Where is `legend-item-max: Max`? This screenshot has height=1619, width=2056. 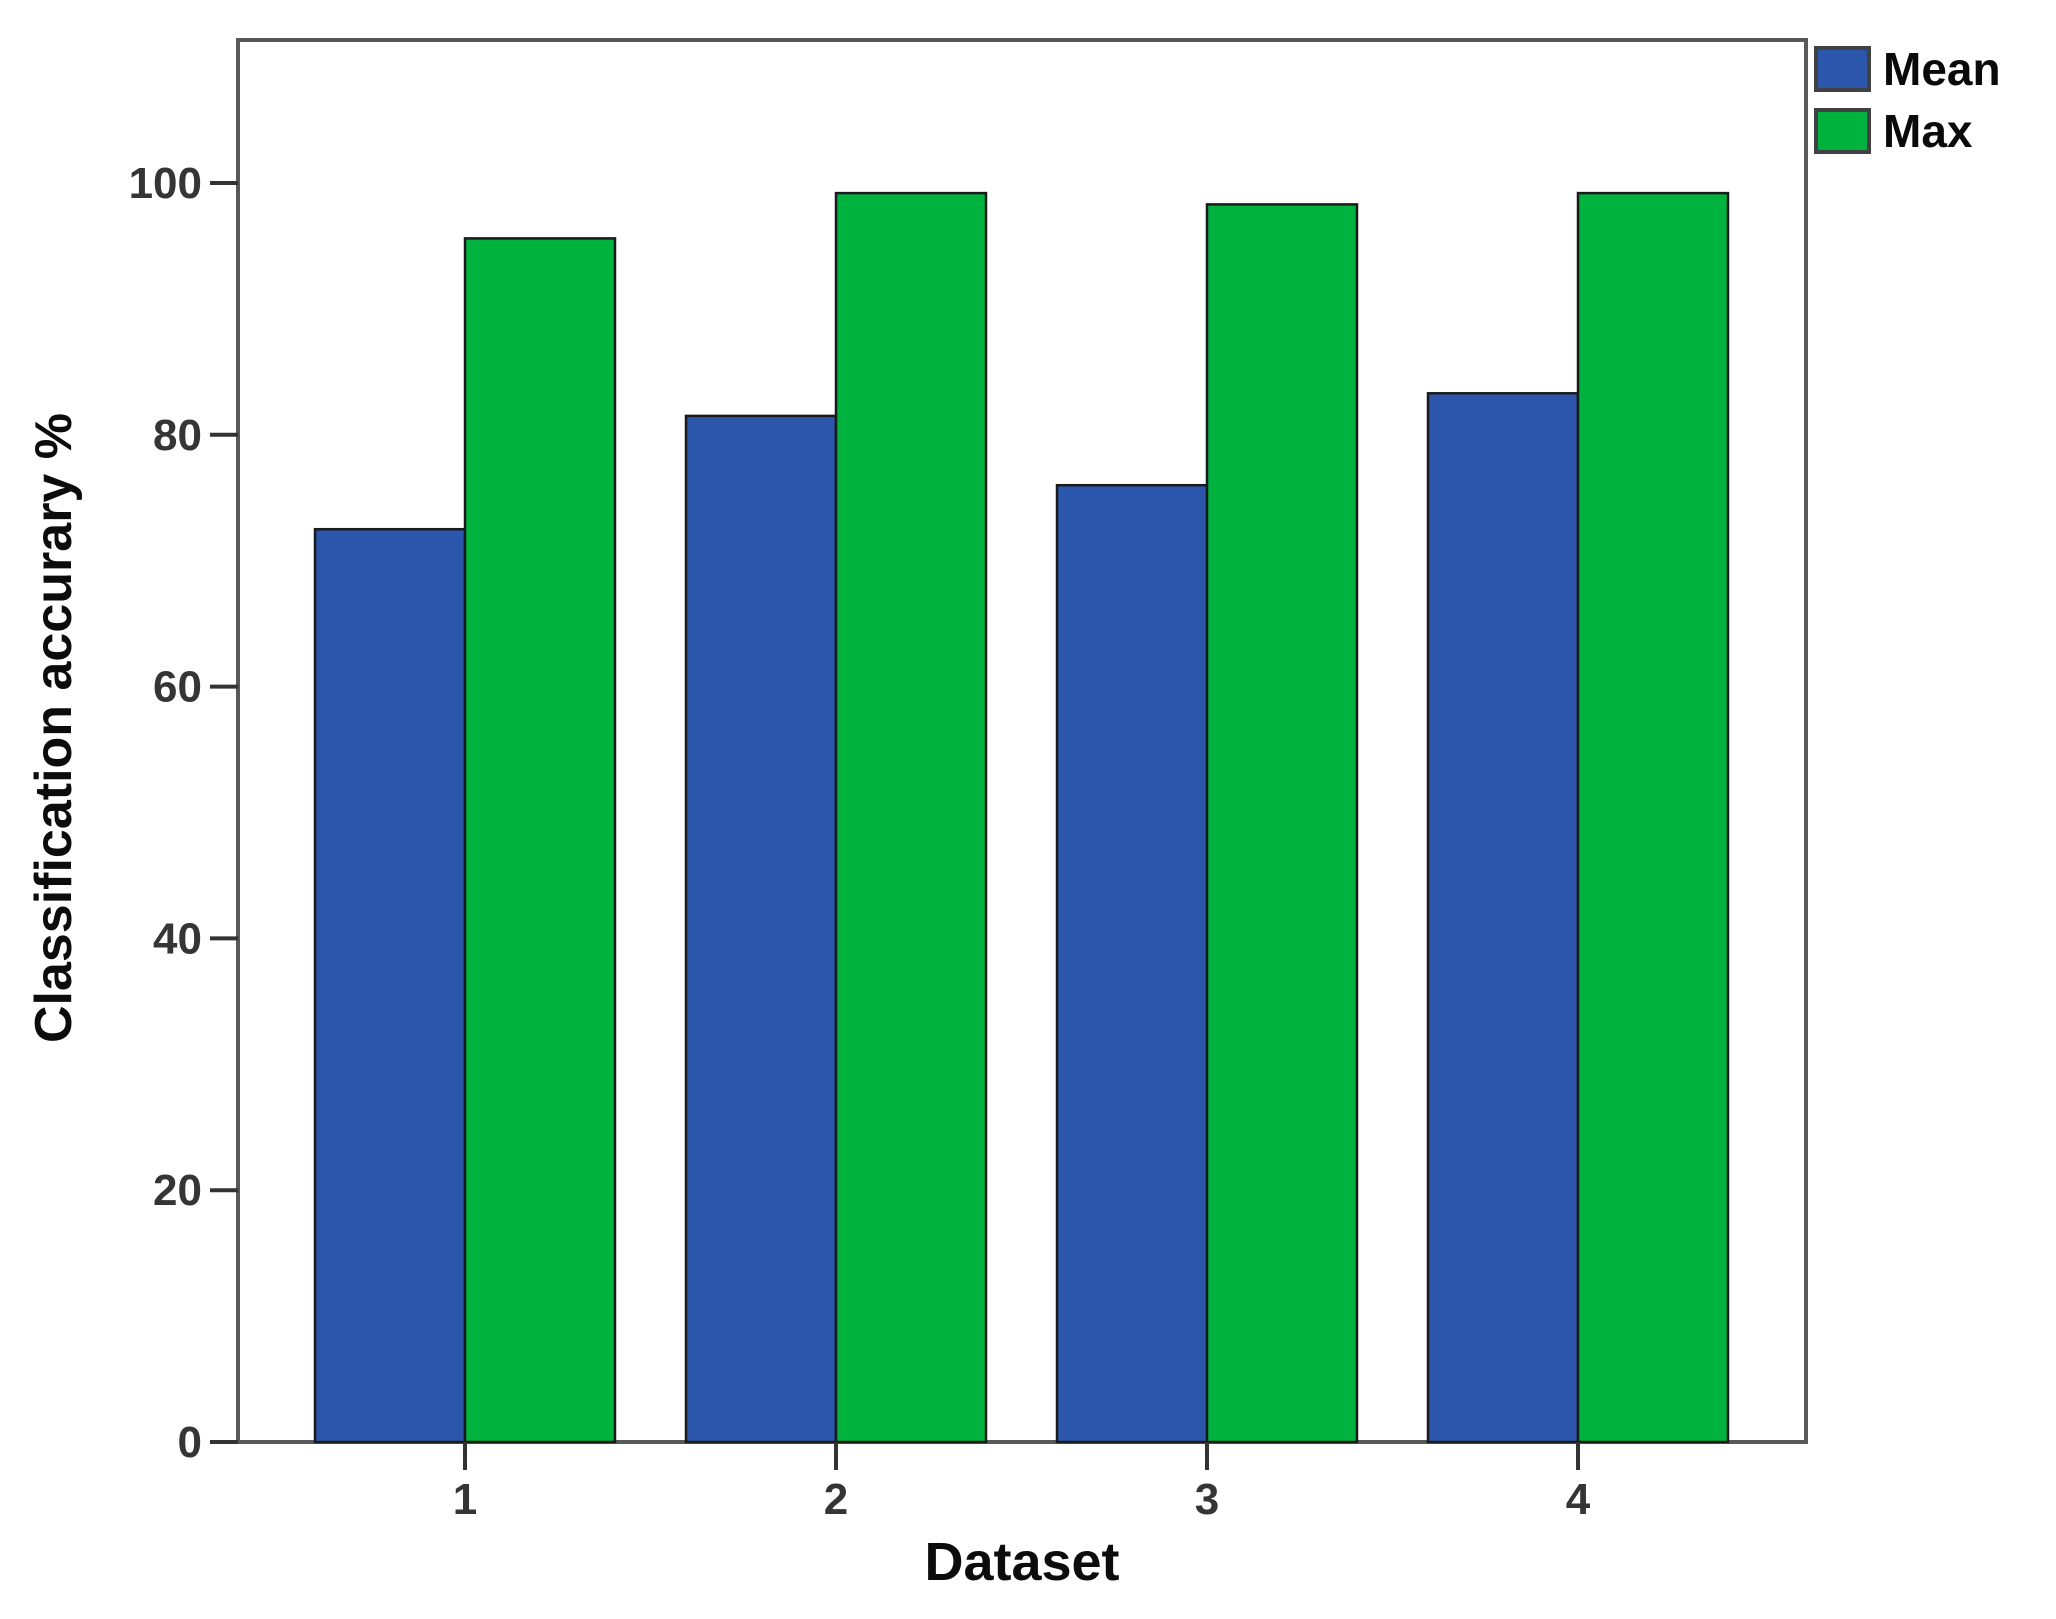
legend-item-max: Max is located at coordinates (1907, 131).